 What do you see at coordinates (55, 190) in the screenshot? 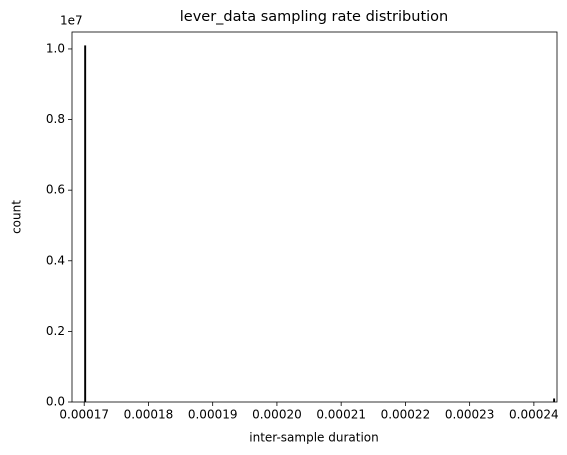
I see `y-tick-label: 0.6` at bounding box center [55, 190].